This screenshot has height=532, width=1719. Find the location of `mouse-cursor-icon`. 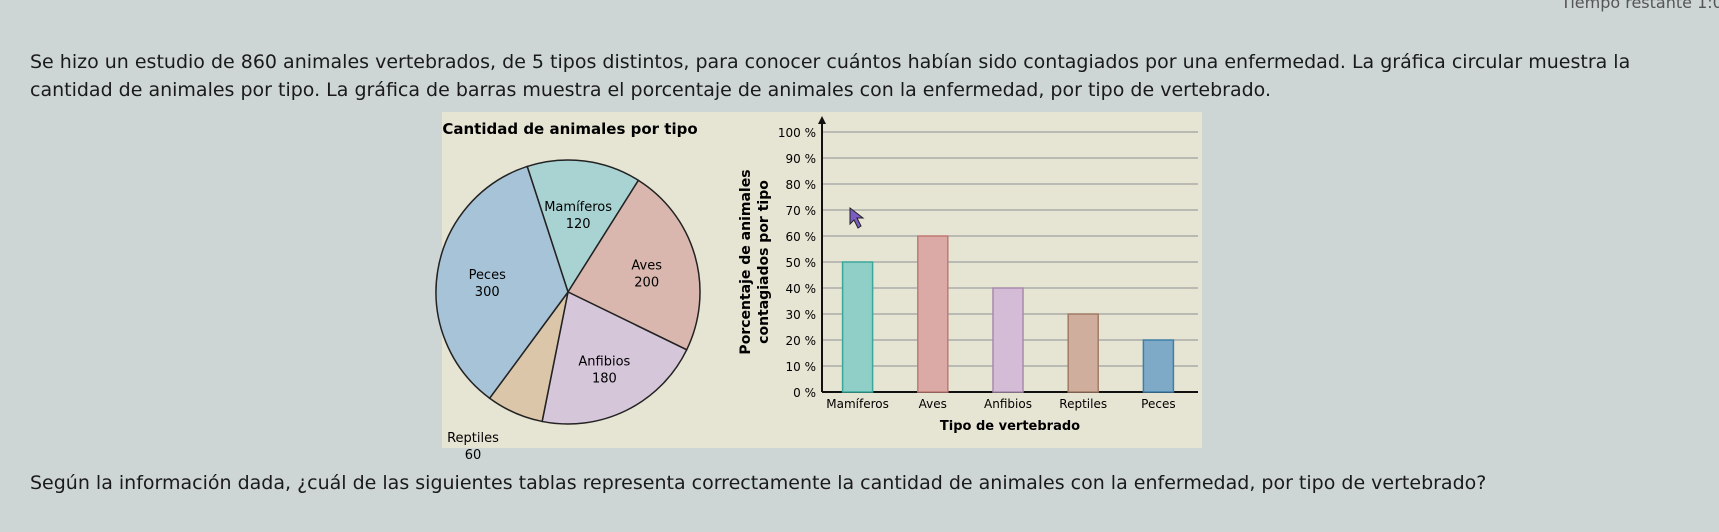

mouse-cursor-icon is located at coordinates (857, 217).